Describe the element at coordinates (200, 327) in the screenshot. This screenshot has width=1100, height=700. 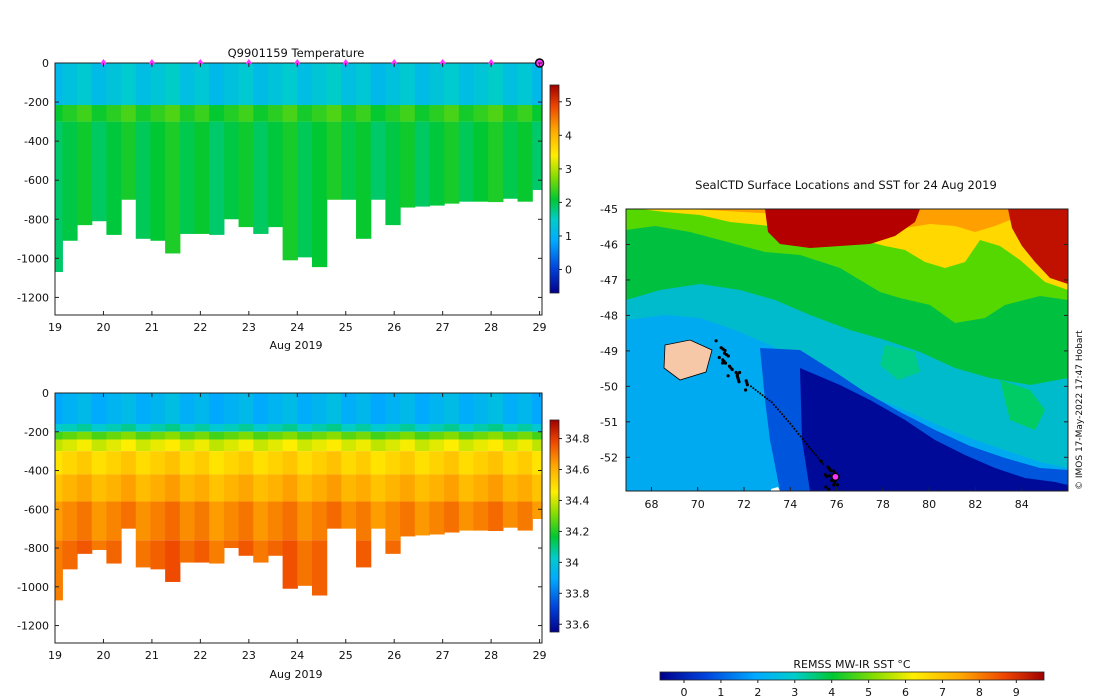
I see `x-tick-label: 22` at that location.